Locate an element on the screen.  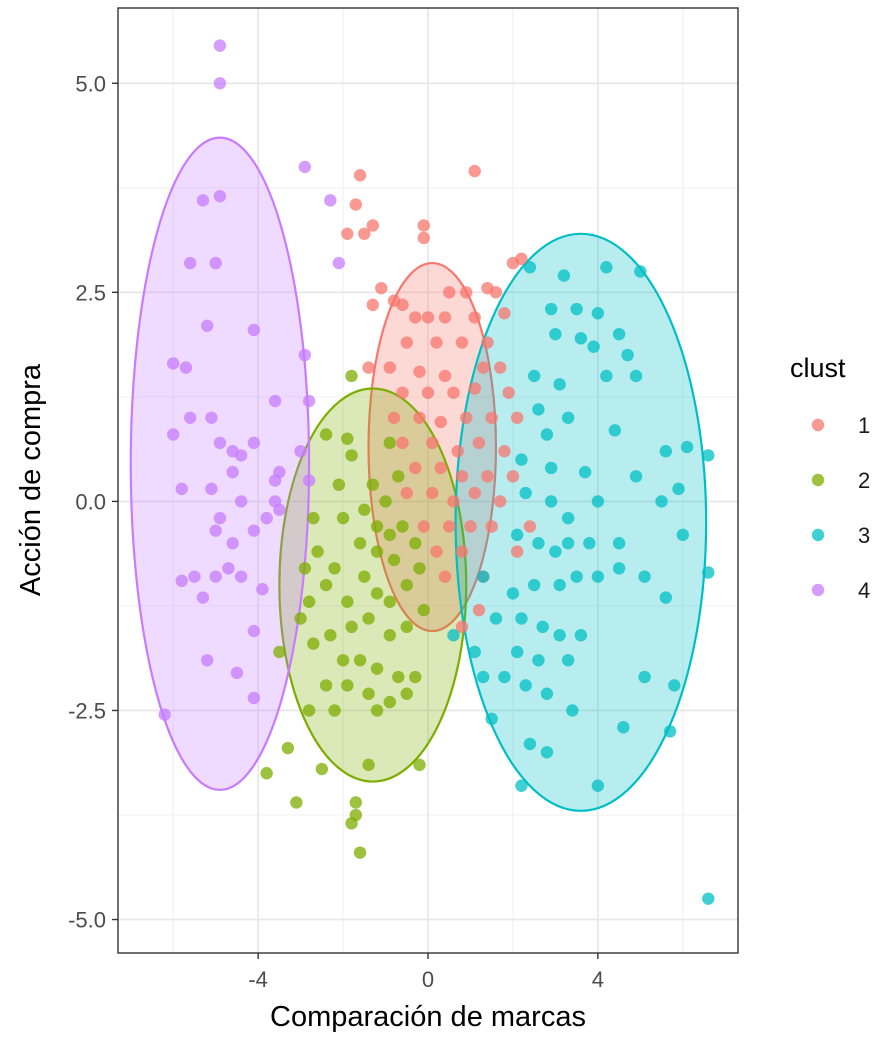
y-tick-label: 2.5 is located at coordinates (90, 292).